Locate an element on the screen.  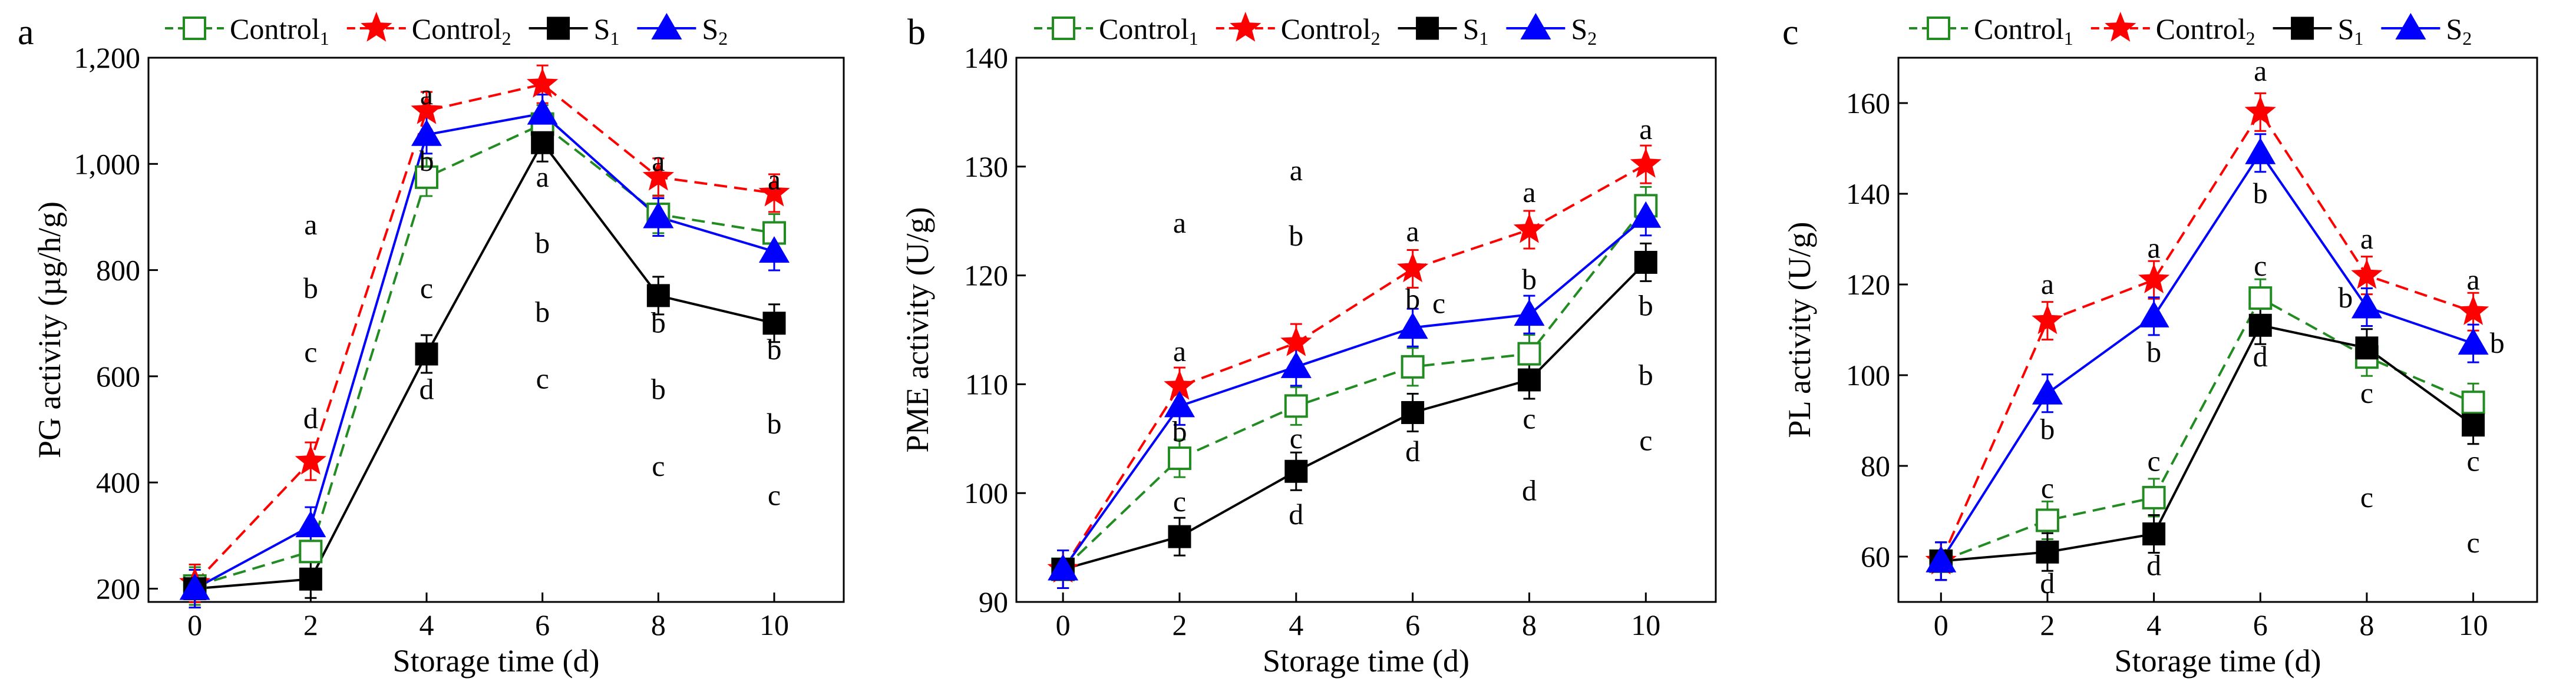
legend-label-c1: Control1 is located at coordinates (2023, 30).